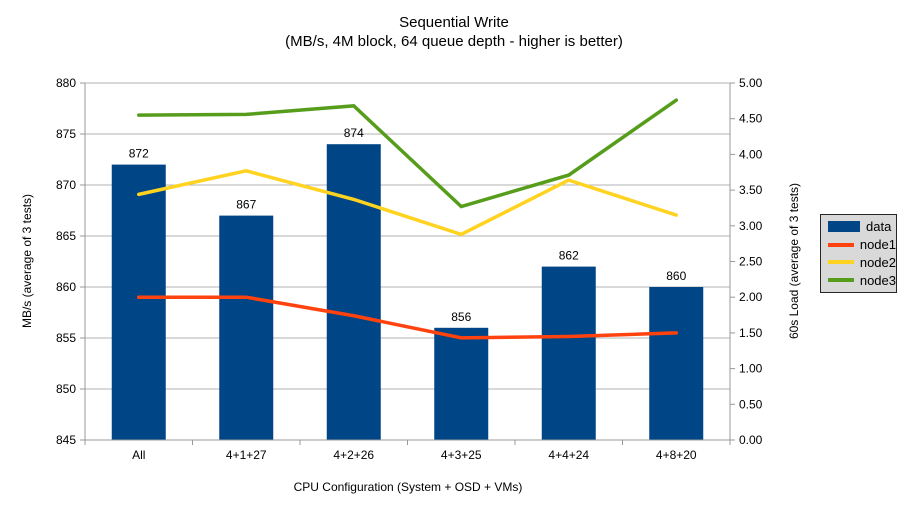 The image size is (908, 511). I want to click on category-label: 4+8+20, so click(676, 455).